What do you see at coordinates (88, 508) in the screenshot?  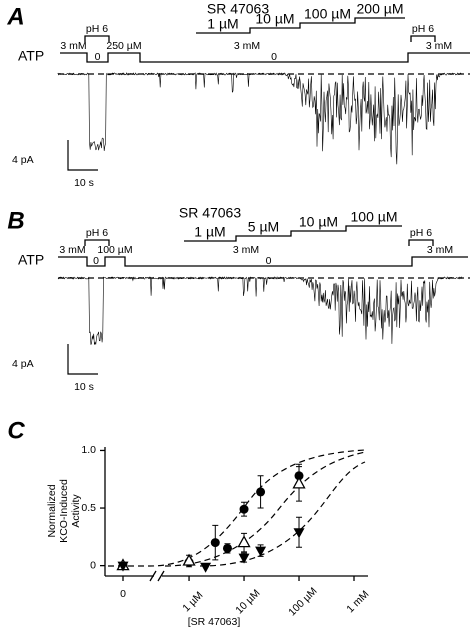 I see `y-tick-label: 0.5` at bounding box center [88, 508].